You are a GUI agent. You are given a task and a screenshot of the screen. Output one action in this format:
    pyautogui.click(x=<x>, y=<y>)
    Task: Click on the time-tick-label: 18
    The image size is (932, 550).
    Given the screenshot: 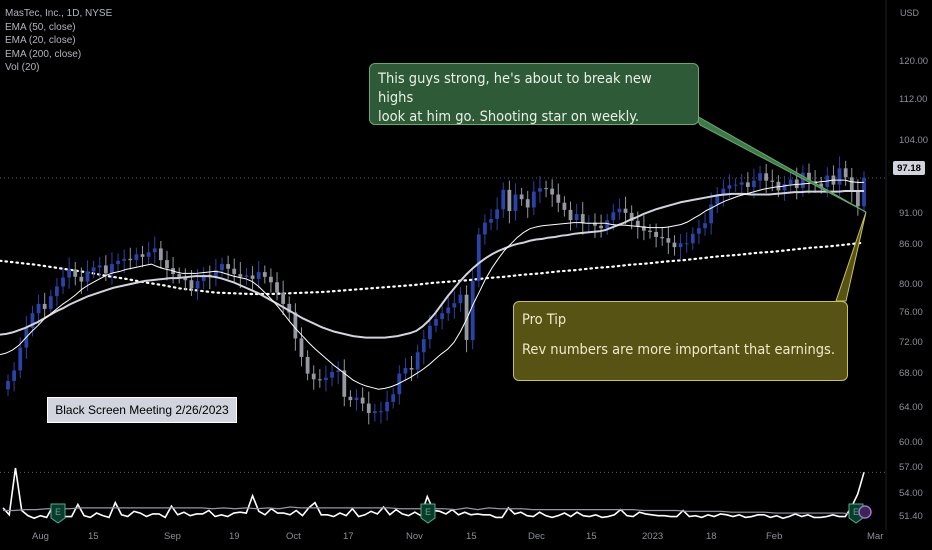 What is the action you would take?
    pyautogui.click(x=711, y=536)
    